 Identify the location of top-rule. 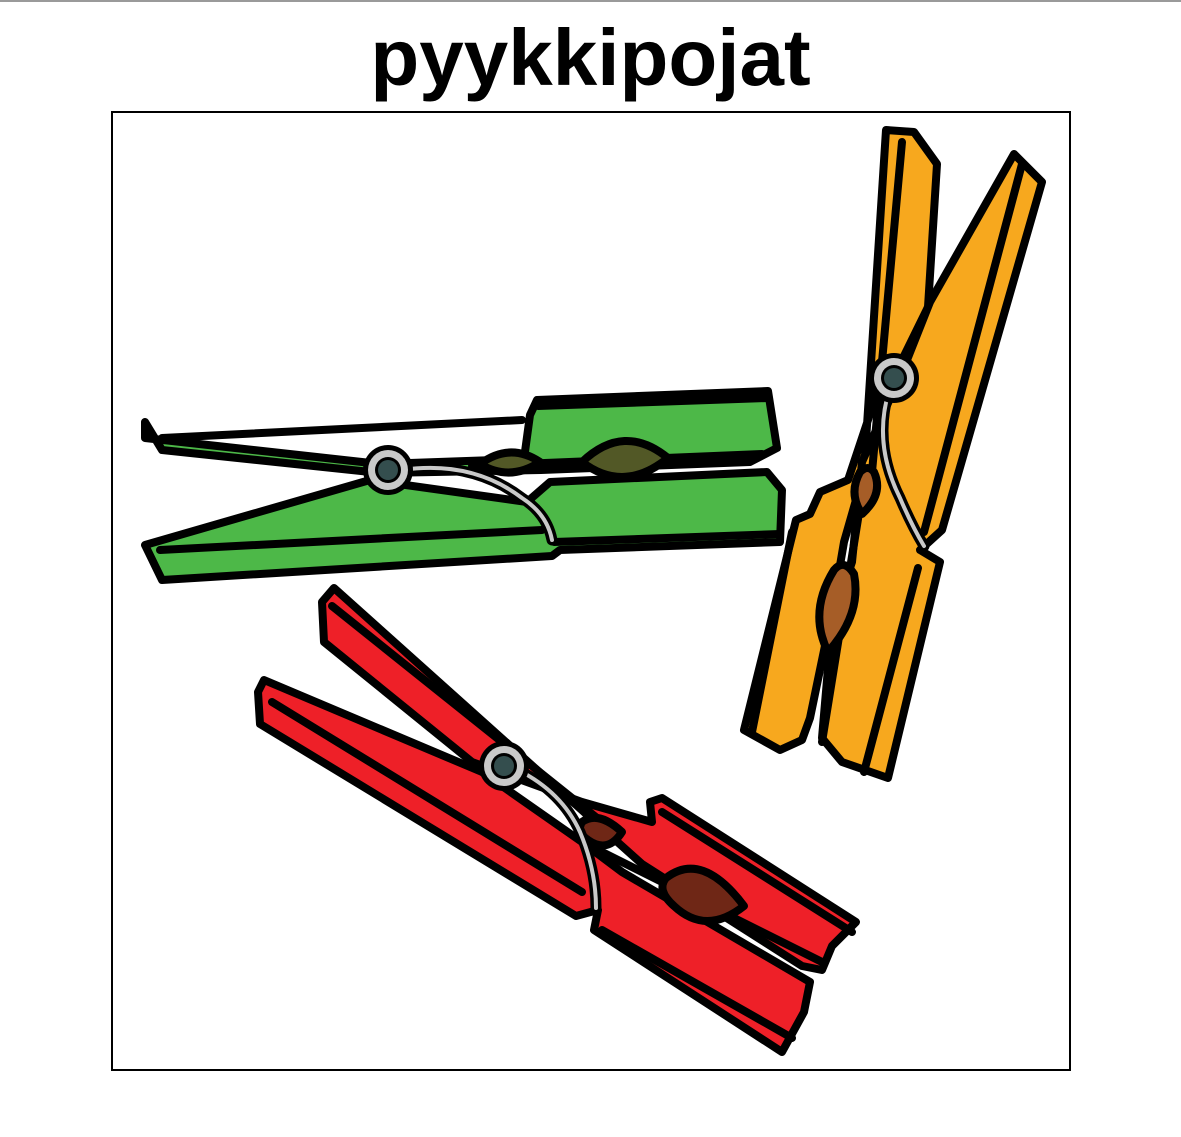
(590, 1).